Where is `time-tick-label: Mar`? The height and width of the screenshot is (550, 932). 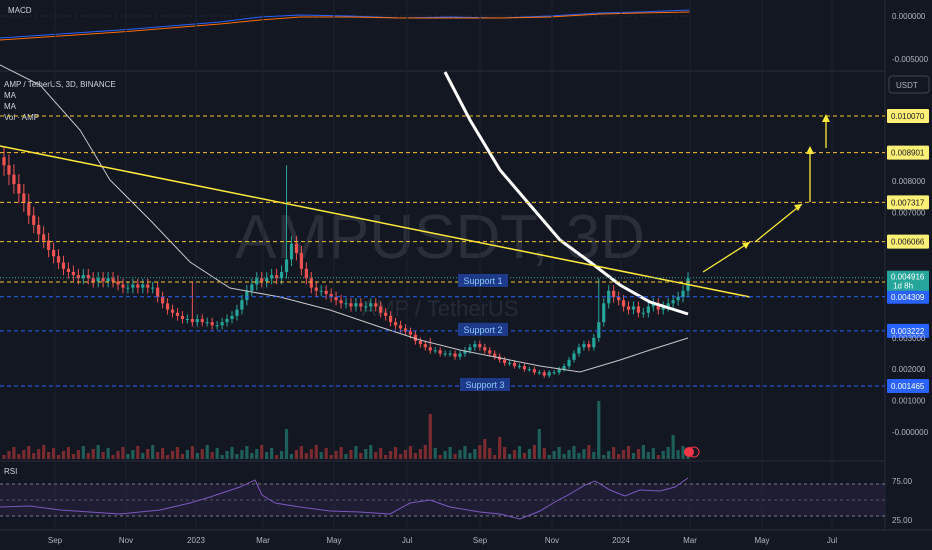
time-tick-label: Mar is located at coordinates (263, 540).